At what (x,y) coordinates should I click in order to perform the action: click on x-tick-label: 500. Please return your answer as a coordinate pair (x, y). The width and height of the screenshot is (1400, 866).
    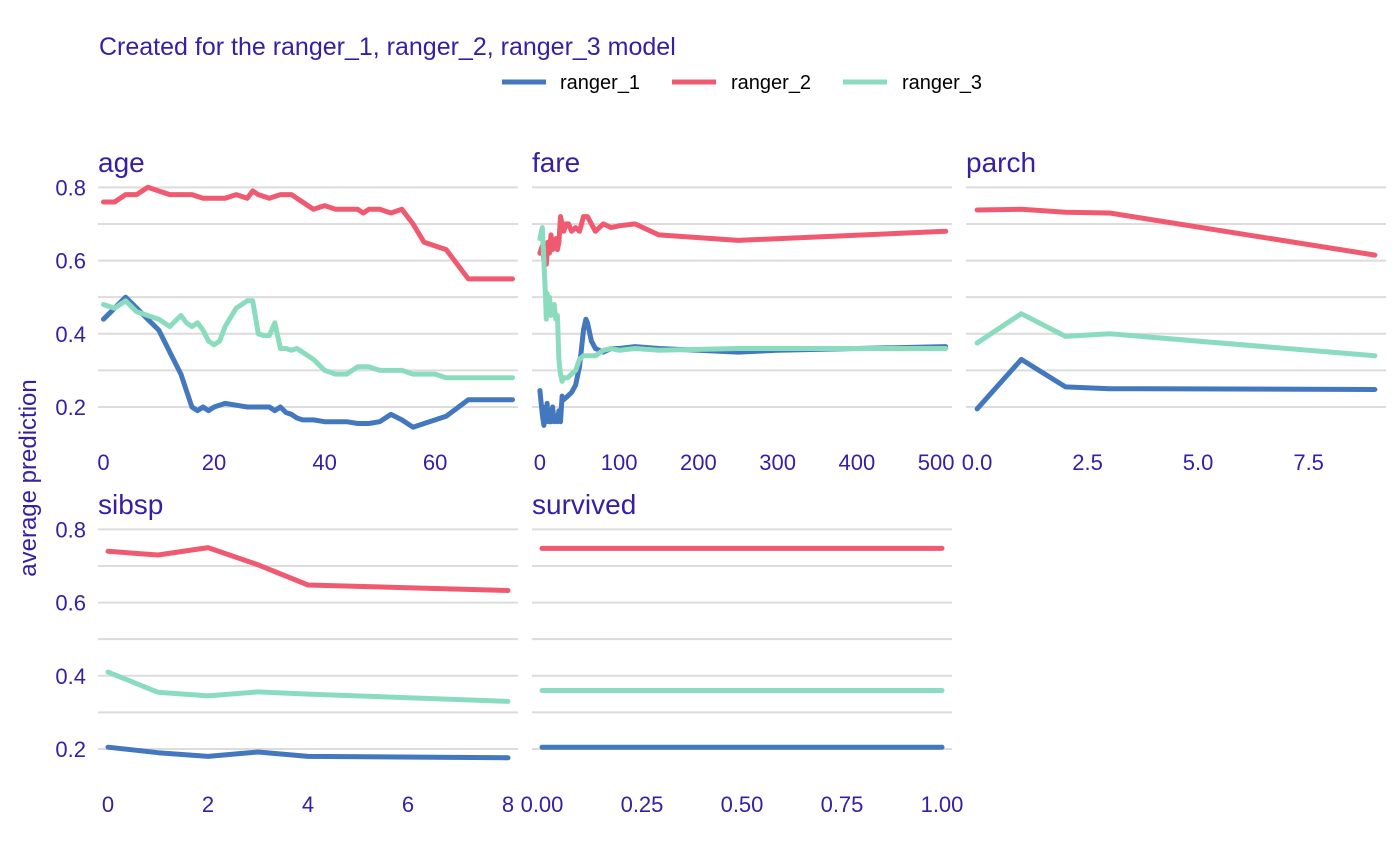
    Looking at the image, I should click on (936, 462).